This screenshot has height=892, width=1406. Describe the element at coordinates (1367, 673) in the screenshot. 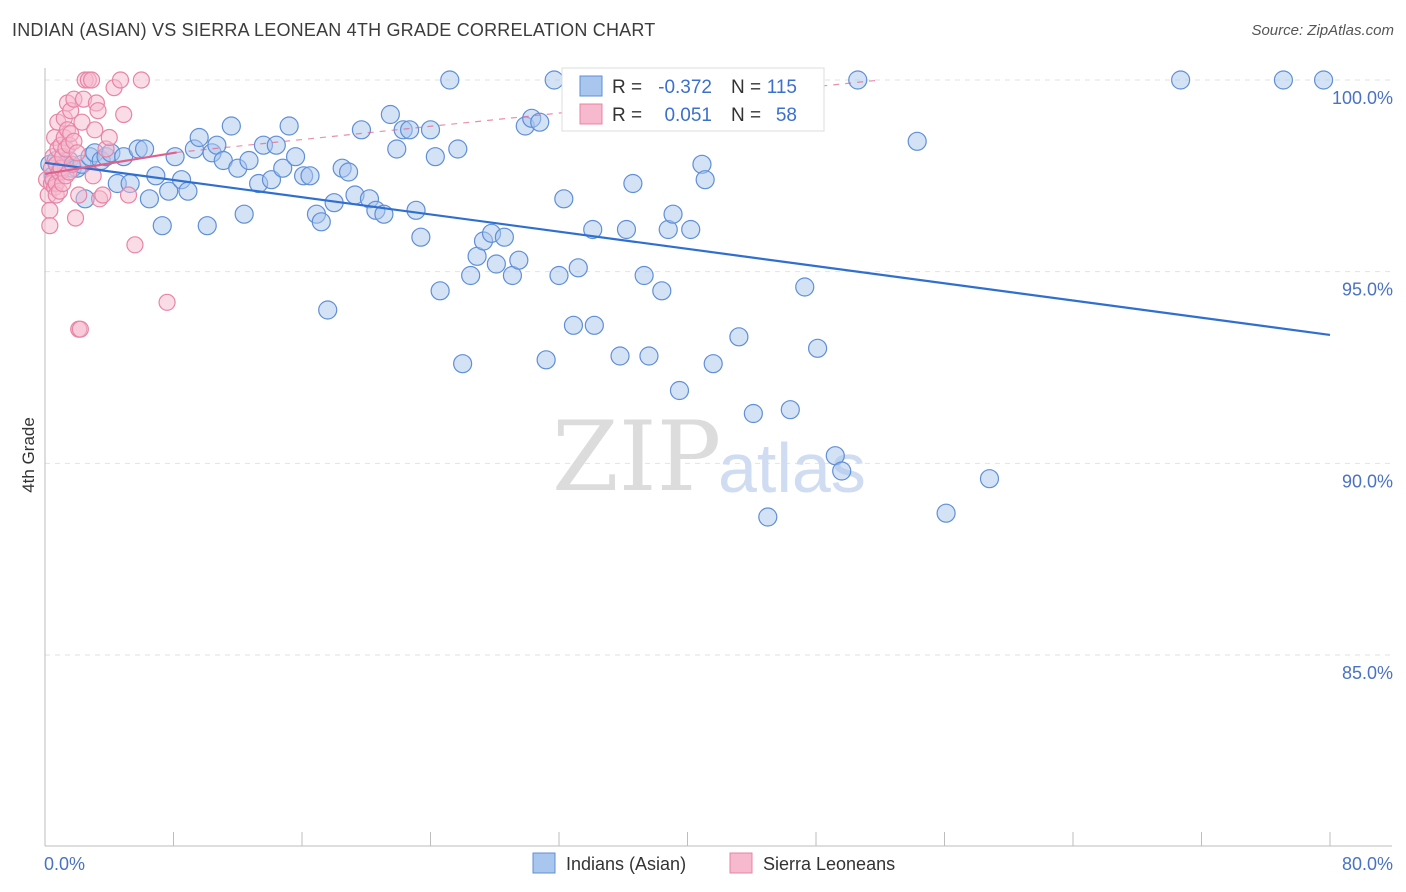

I see `y-tick-label: 85.0%` at that location.